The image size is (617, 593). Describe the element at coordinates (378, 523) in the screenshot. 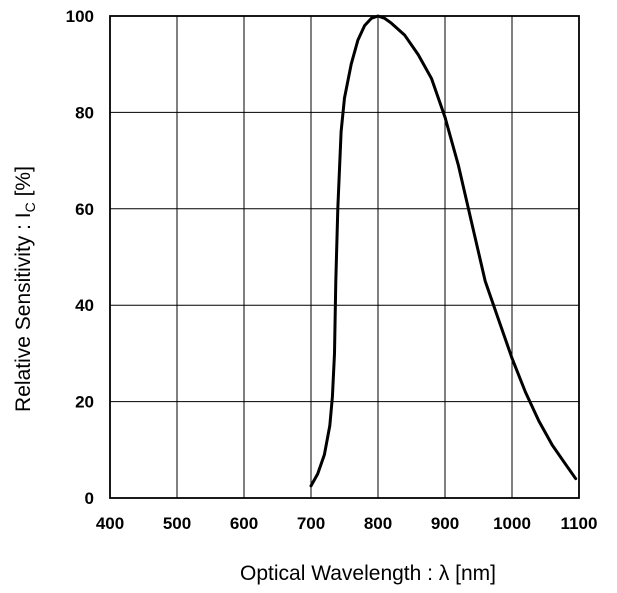

I see `x-tick-label: 800` at that location.